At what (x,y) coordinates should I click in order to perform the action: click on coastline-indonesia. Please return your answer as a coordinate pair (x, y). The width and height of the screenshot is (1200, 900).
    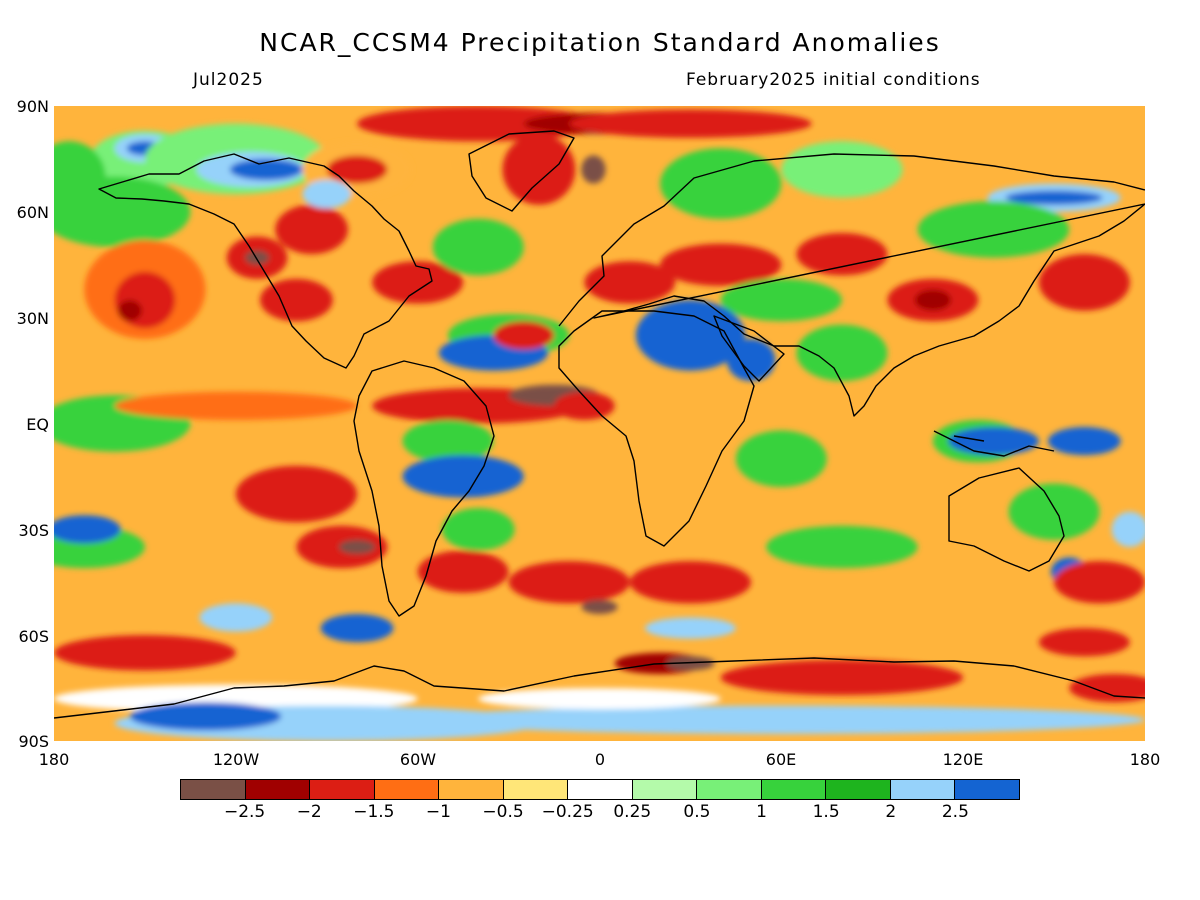
    Looking at the image, I should click on (994, 443).